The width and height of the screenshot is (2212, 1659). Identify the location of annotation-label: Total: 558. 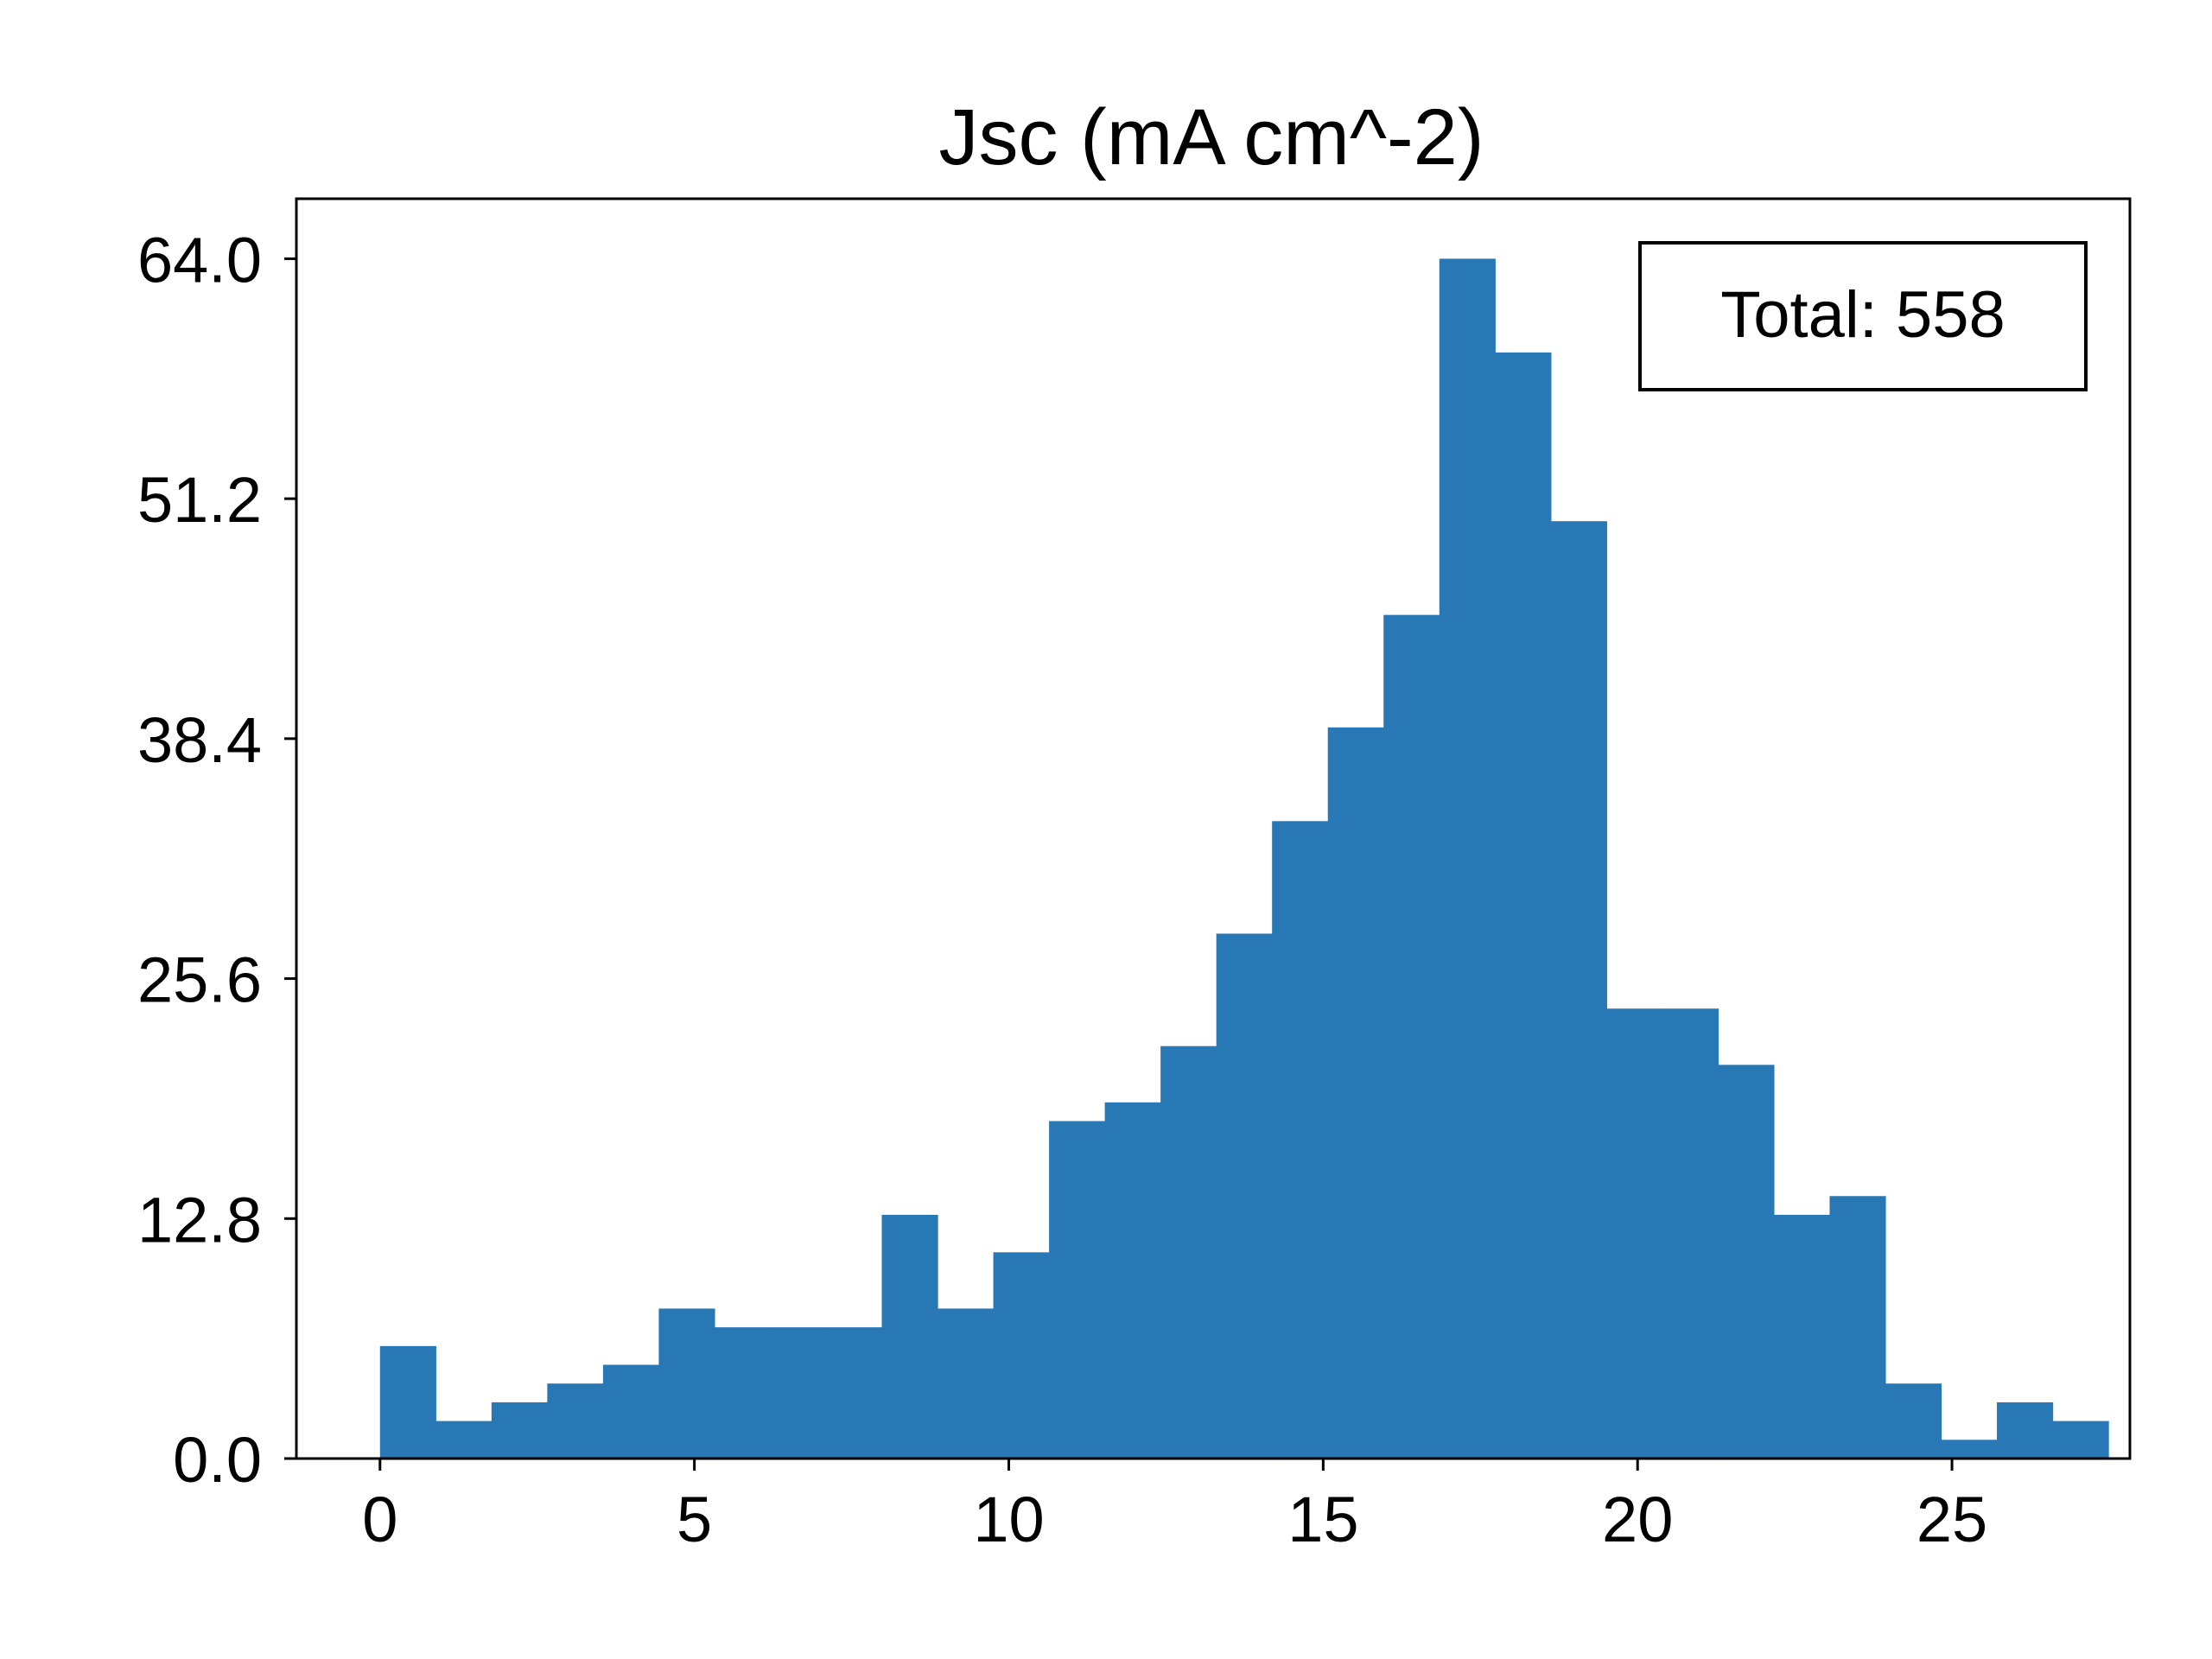
(1862, 315).